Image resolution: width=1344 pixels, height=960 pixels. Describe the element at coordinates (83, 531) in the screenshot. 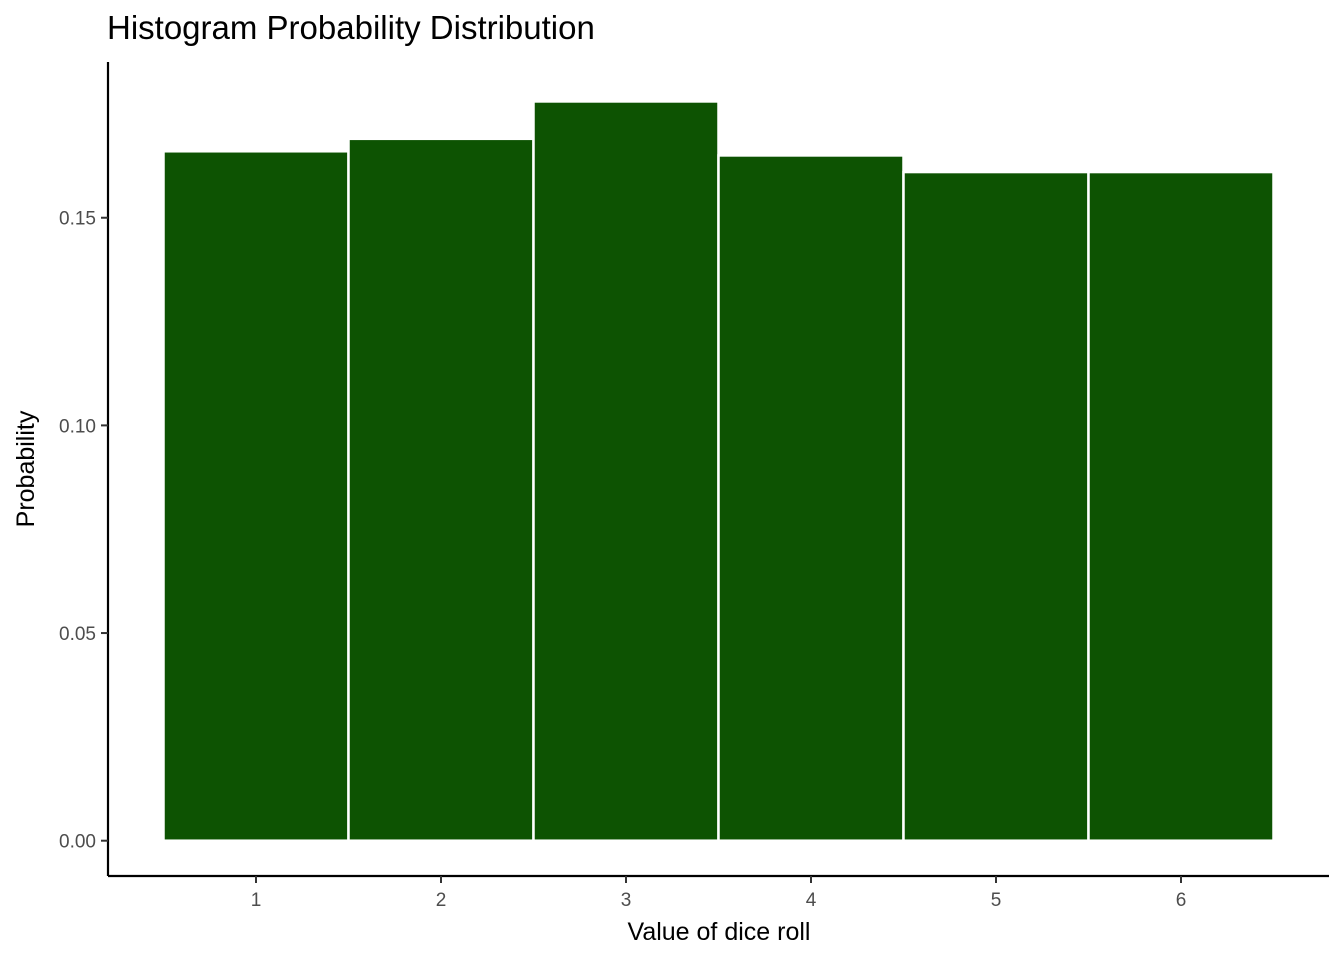

I see `y-axis-ticks: 0.00 0.05 0.10 0.15` at that location.